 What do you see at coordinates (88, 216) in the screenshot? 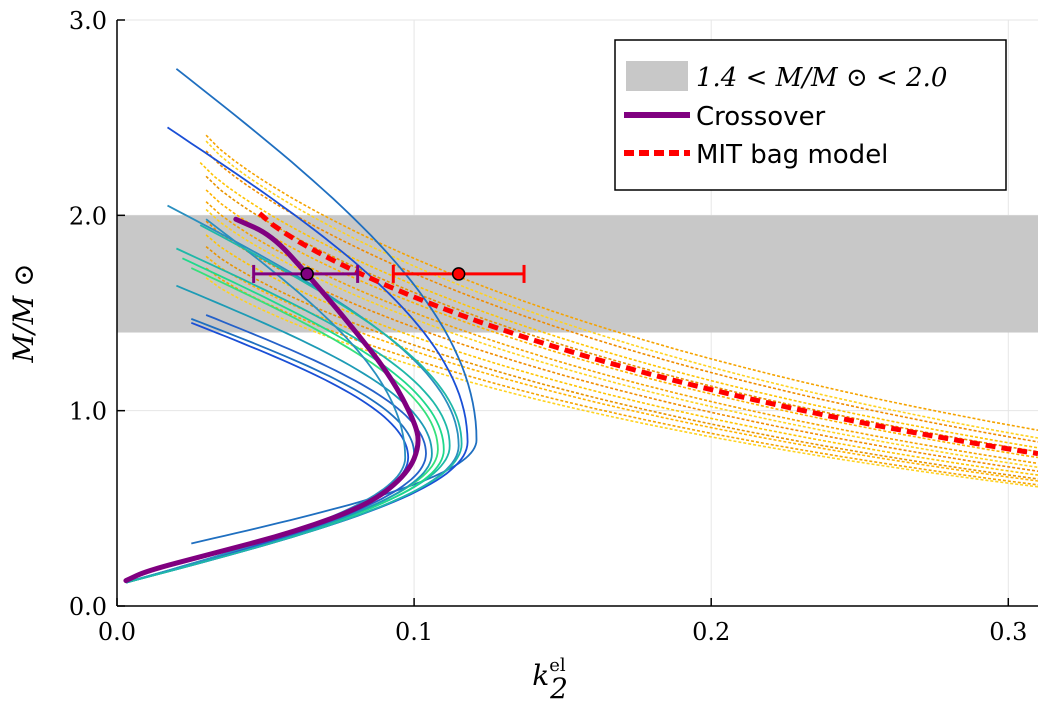
I see `y-tick-label-2: 2.0` at bounding box center [88, 216].